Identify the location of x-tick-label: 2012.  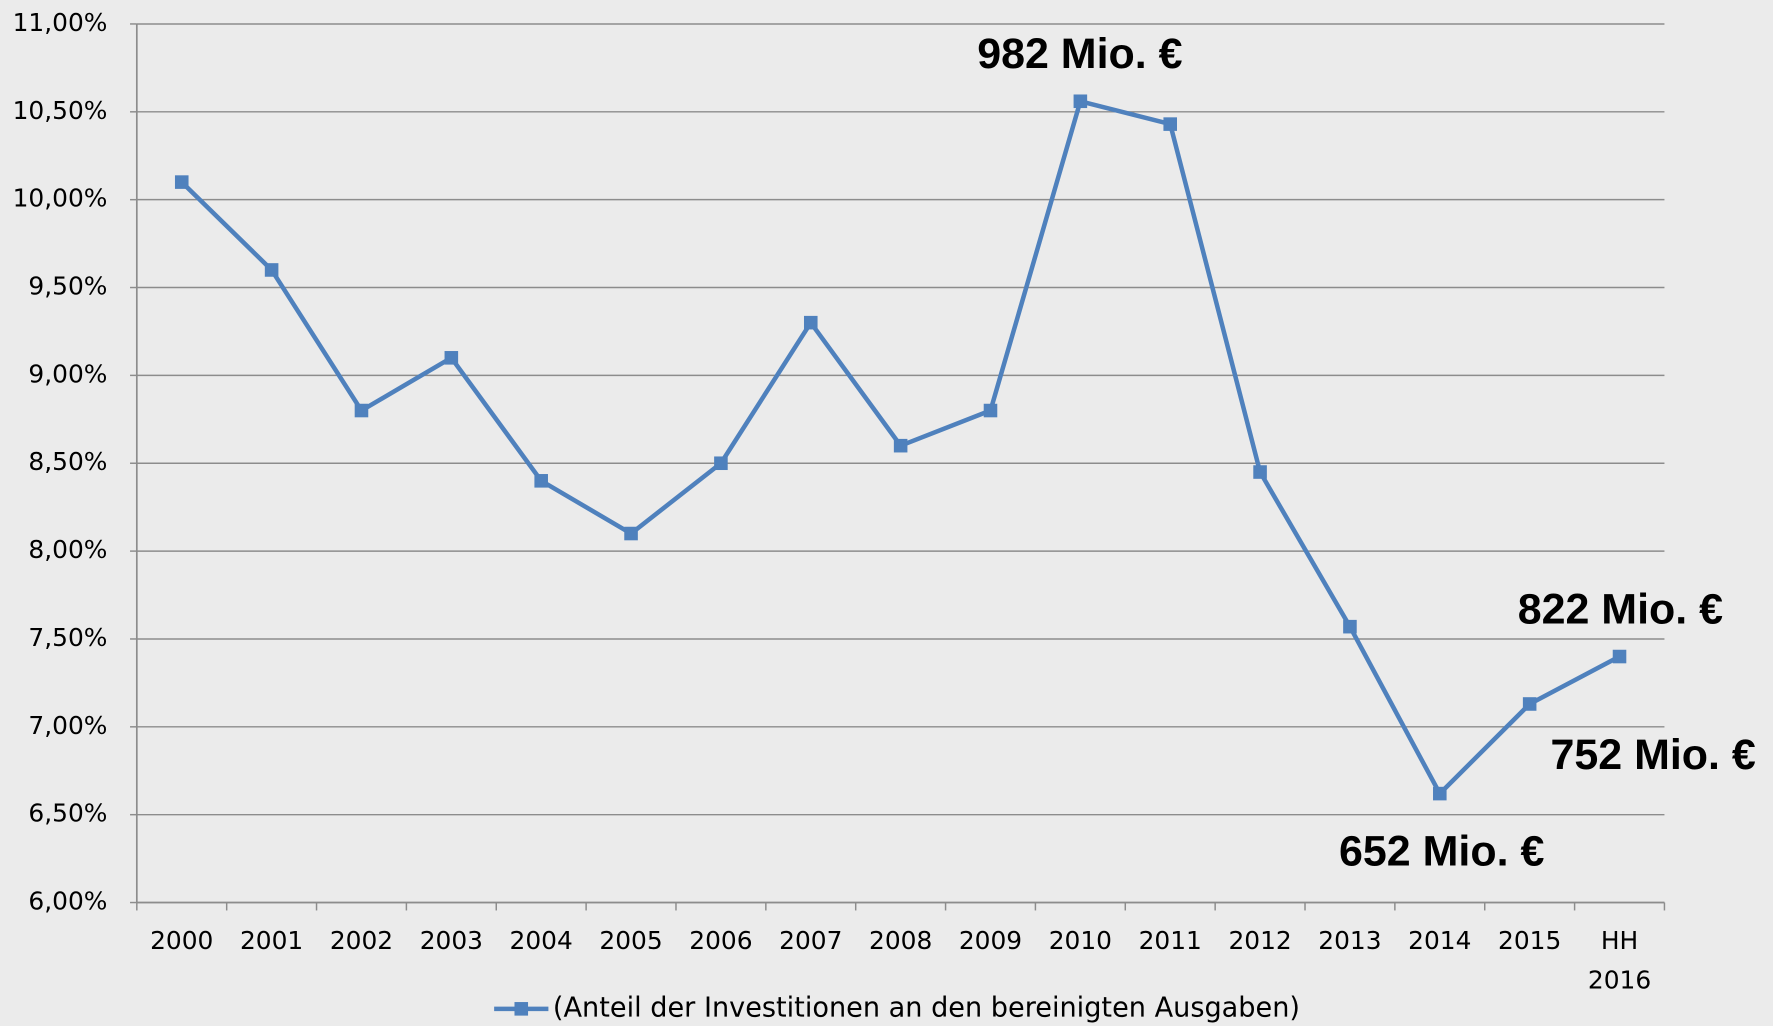
(1259, 940).